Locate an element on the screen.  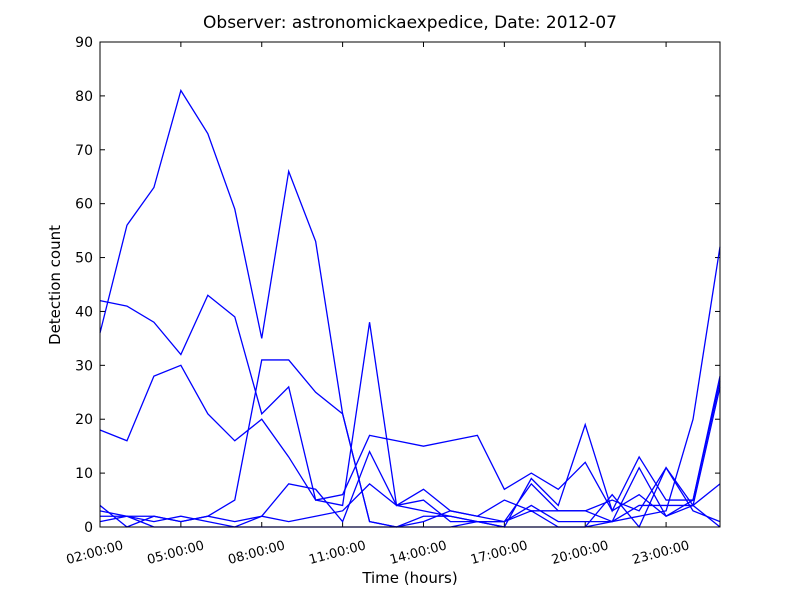
y-tick-label: 0 is located at coordinates (88, 528).